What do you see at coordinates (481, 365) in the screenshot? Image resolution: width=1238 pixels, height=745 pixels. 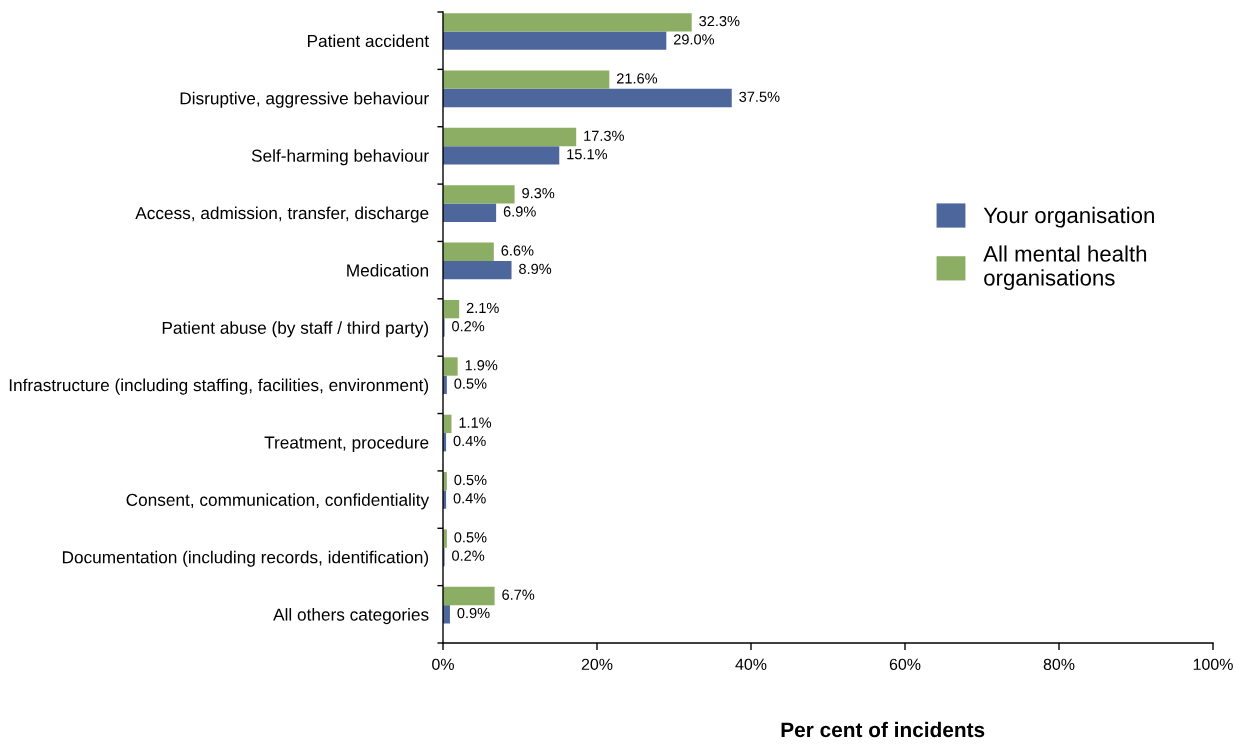 I see `data-label: 1.9%` at bounding box center [481, 365].